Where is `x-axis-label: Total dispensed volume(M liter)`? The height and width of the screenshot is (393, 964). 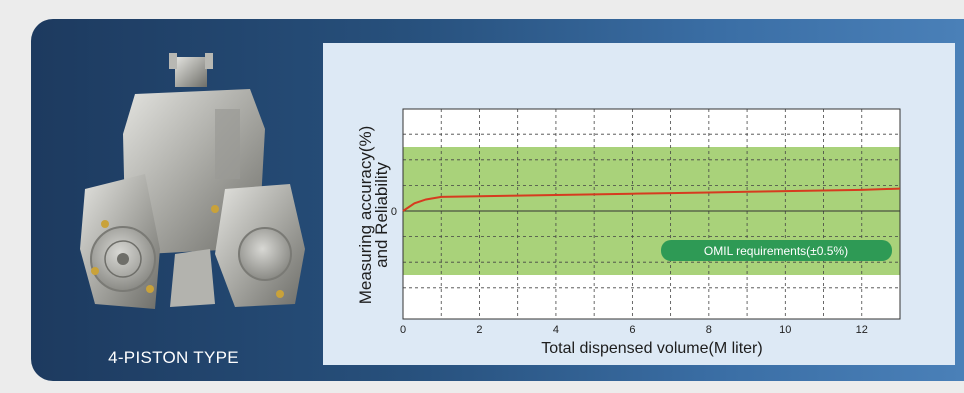 x-axis-label: Total dispensed volume(M liter) is located at coordinates (651, 348).